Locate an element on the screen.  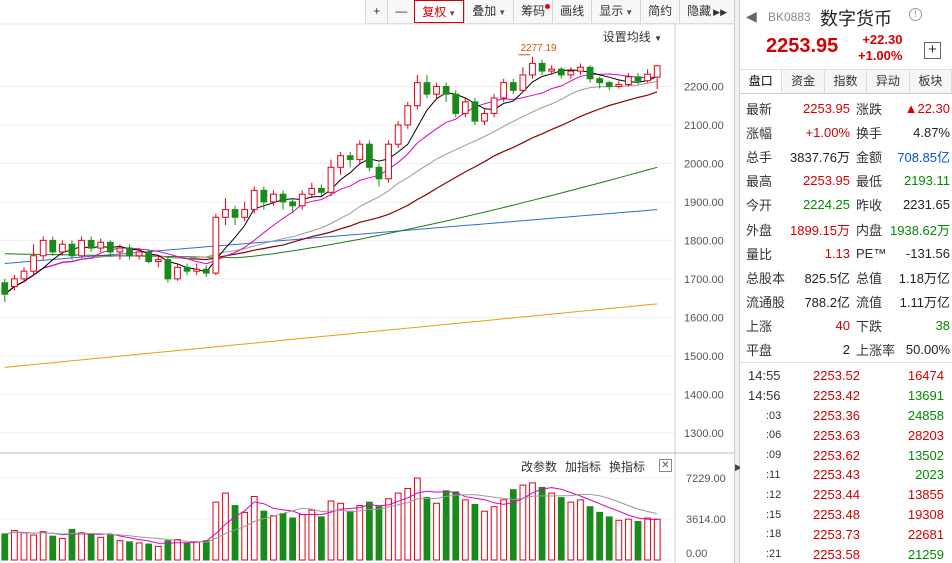
ma-setting-dropdown: 设置均线 ▼ is located at coordinates (632, 36).